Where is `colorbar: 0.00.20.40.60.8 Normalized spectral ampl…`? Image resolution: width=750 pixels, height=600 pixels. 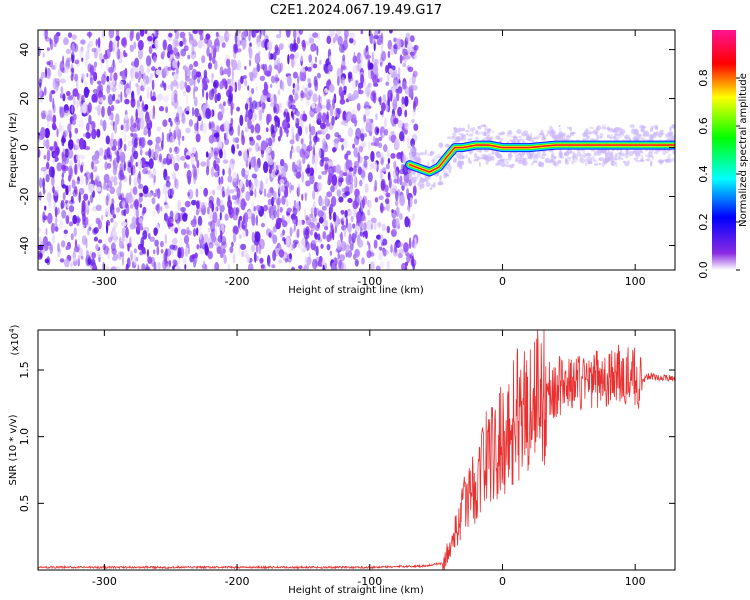 colorbar: 0.00.20.40.60.8 Normalized spectral ampl… is located at coordinates (723, 154).